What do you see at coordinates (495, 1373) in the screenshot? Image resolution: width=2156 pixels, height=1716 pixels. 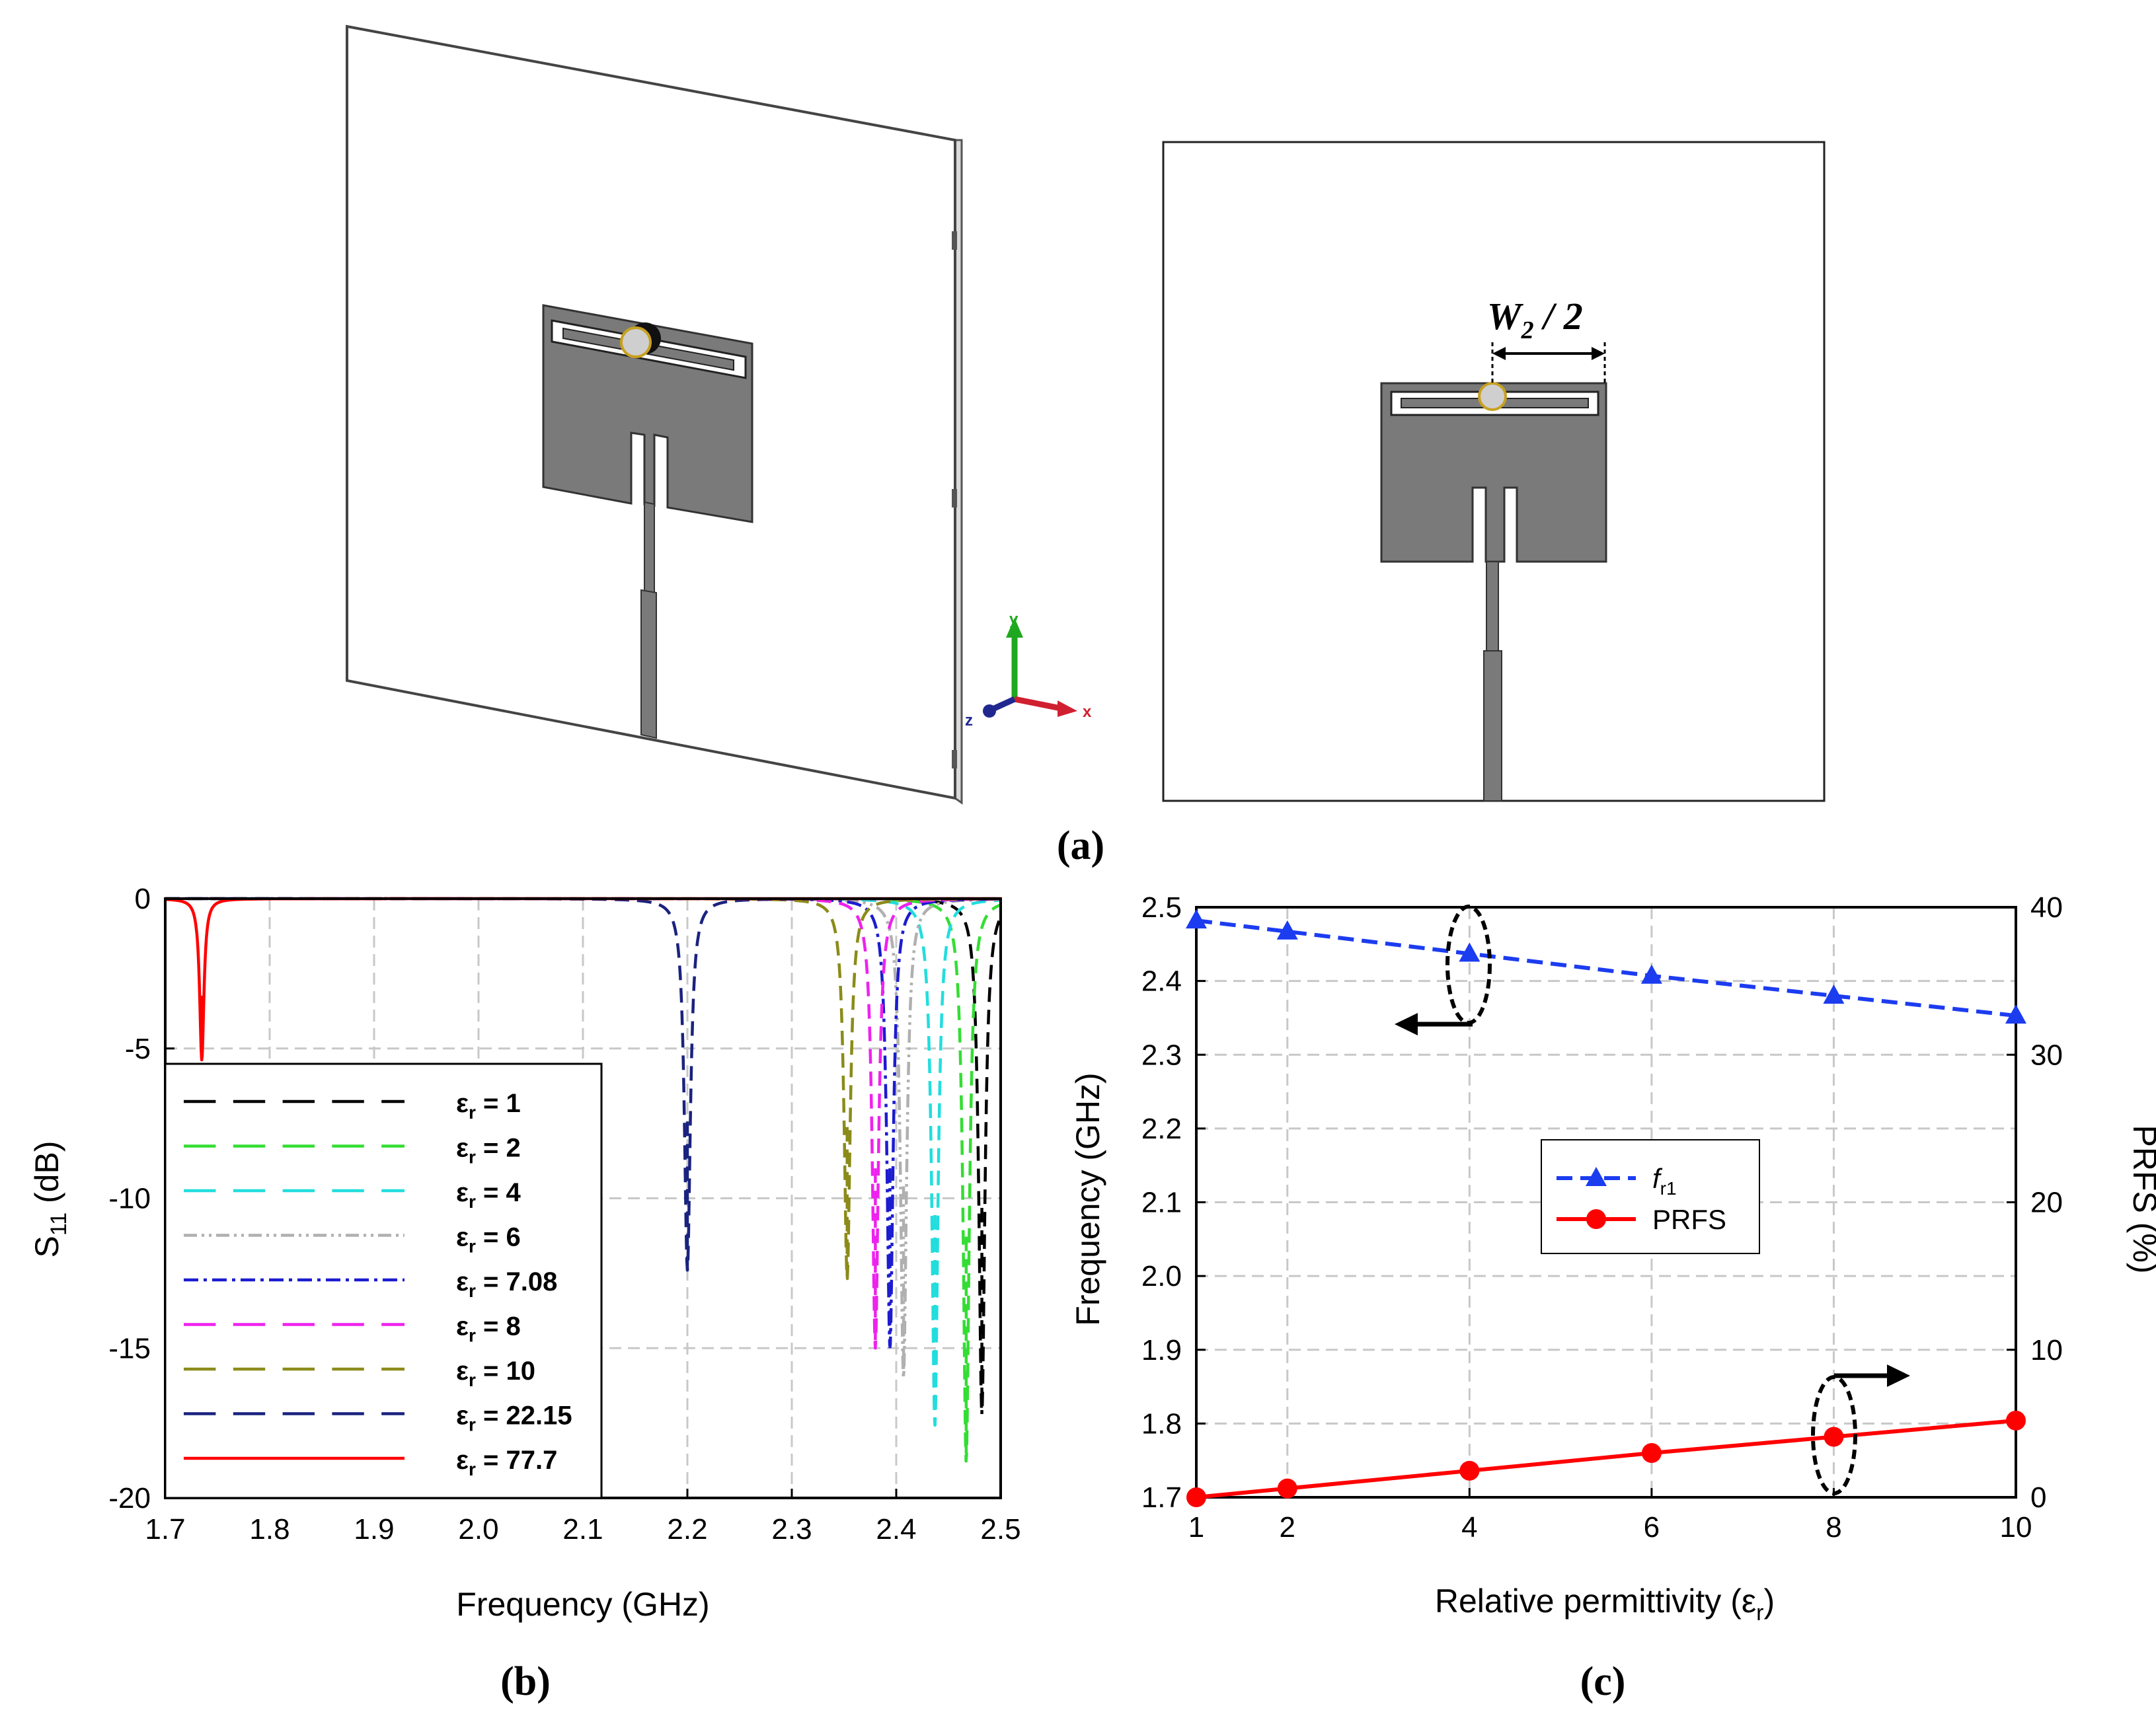 I see `chart-b-legend-label: εr = 10` at bounding box center [495, 1373].